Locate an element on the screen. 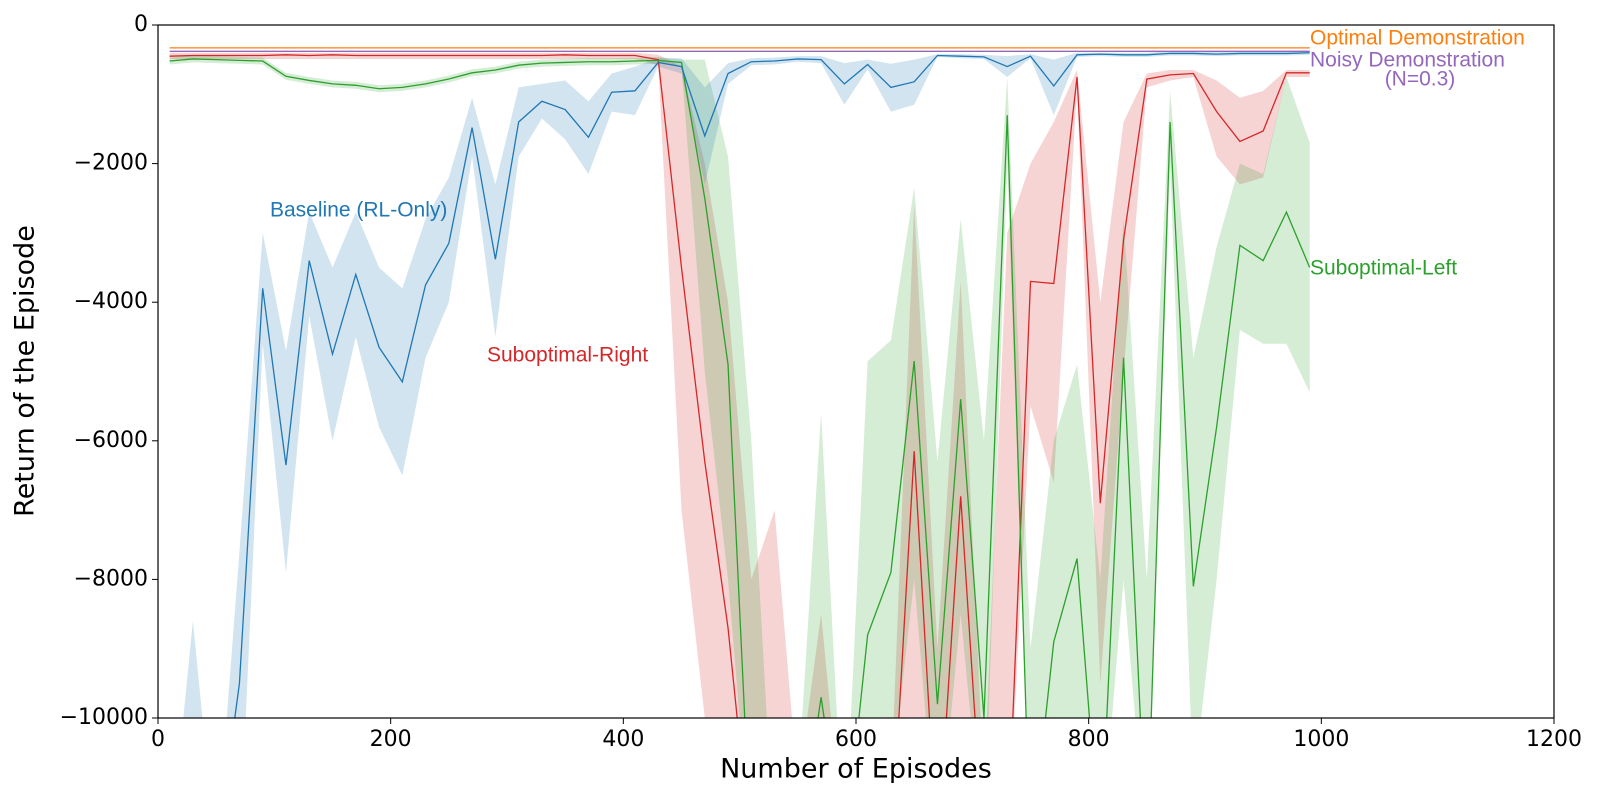 This screenshot has height=800, width=1600. series-label: Noisy Demonstration is located at coordinates (1407, 60).